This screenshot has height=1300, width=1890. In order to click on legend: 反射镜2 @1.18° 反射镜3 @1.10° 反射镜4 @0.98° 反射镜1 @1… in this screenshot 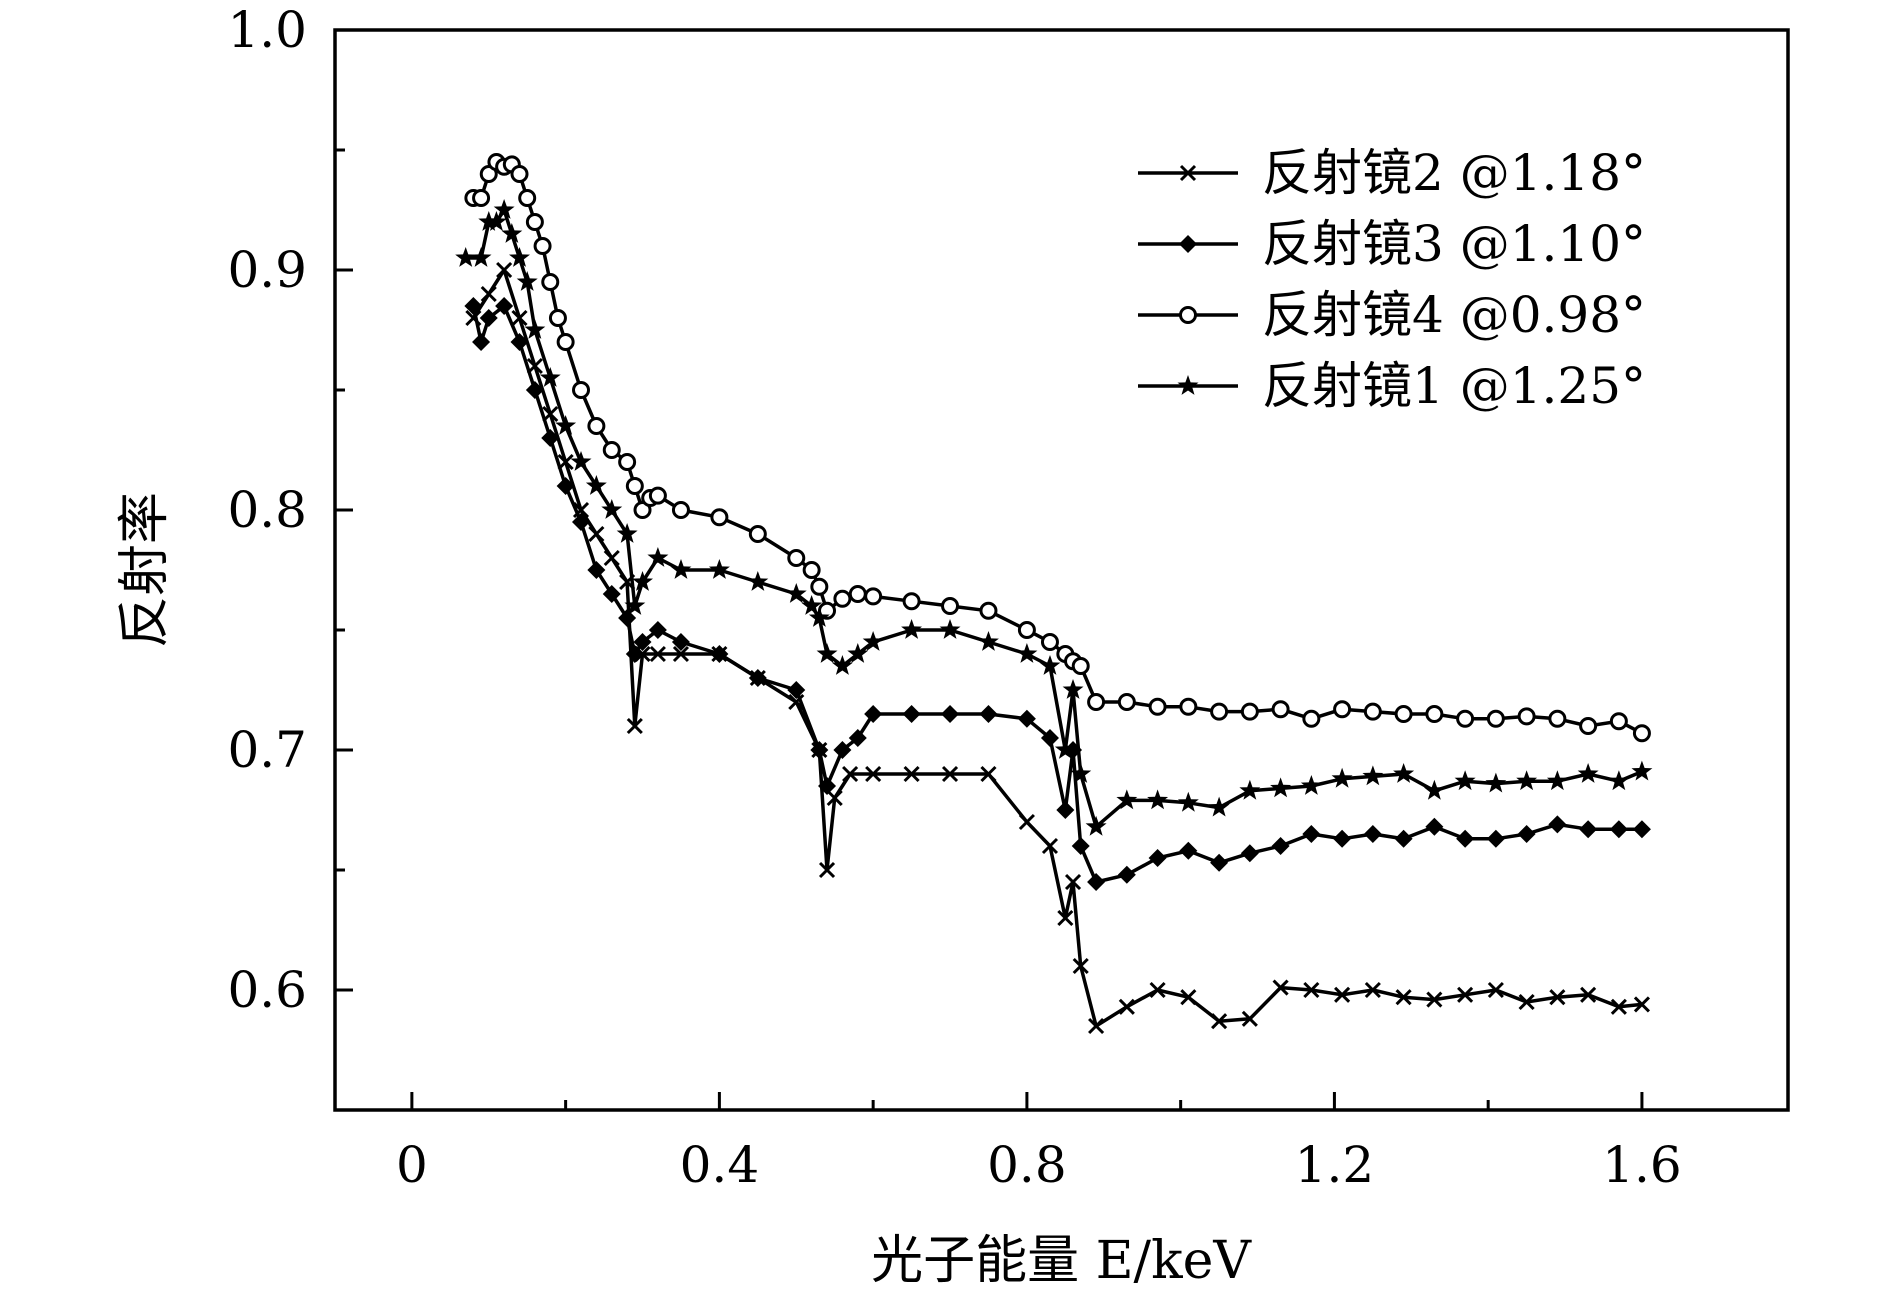, I will do `click(1392, 279)`.